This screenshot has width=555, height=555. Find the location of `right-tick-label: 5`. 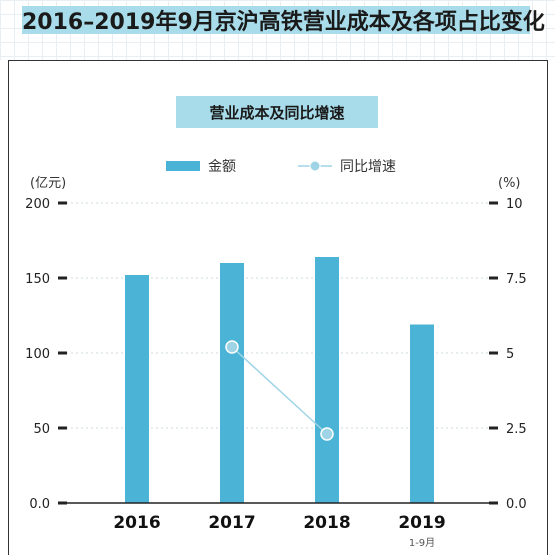

right-tick-label: 5 is located at coordinates (510, 354).